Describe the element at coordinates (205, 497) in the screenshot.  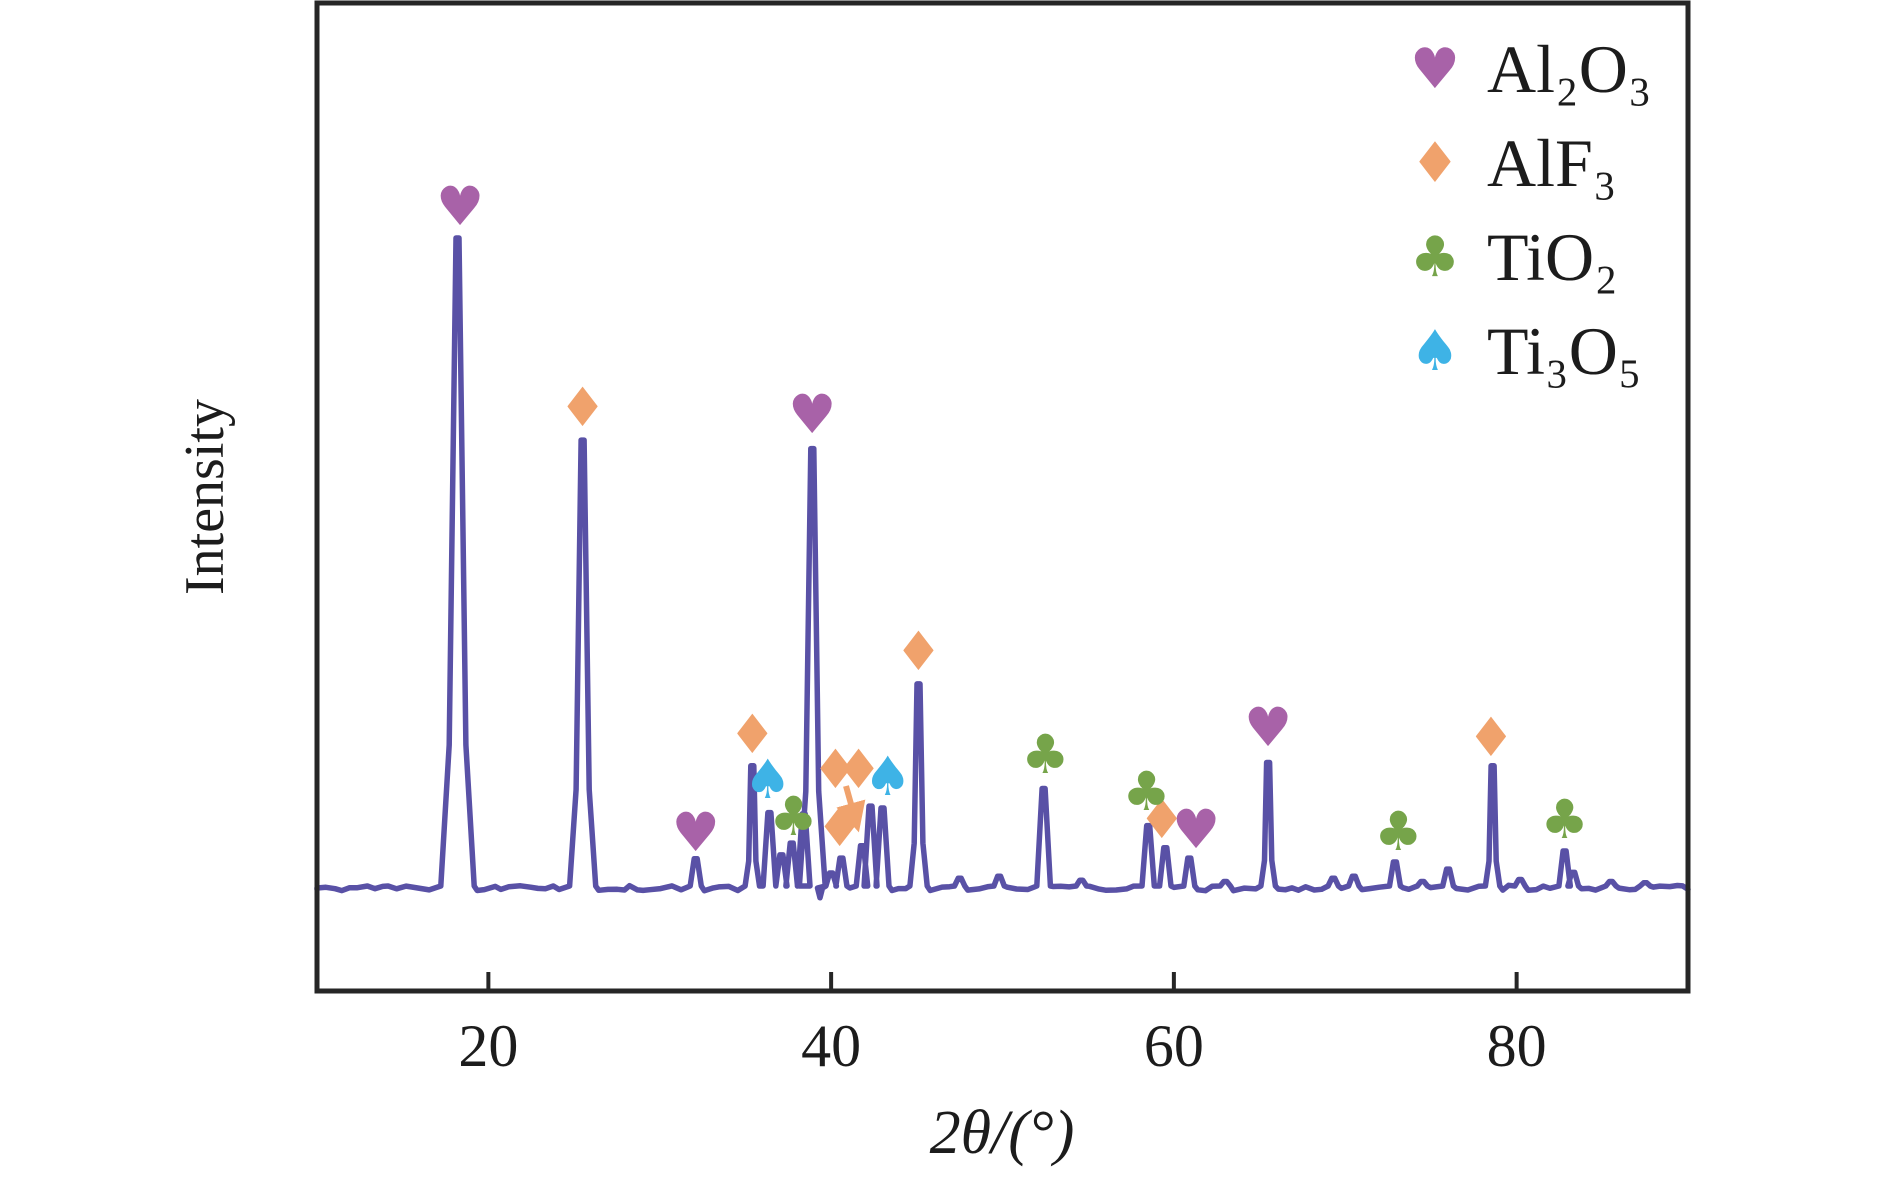
I see `y-axis-title: Intensity` at that location.